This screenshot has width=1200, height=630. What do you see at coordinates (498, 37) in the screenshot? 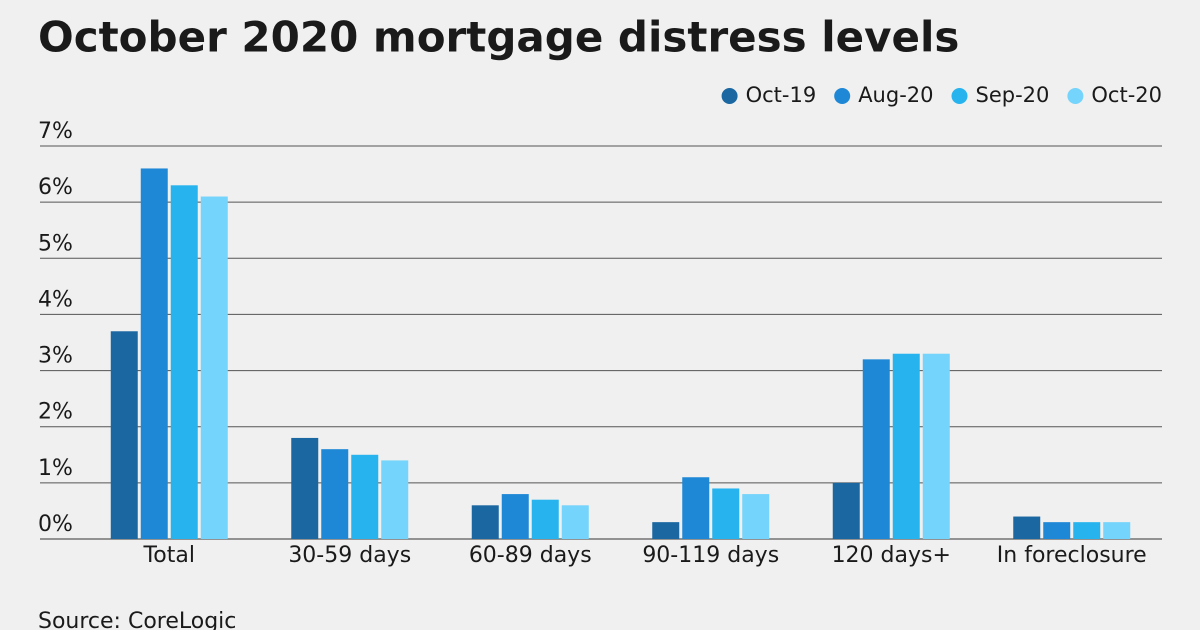
I see `chart-title: October 2020 mortgage distress levels` at bounding box center [498, 37].